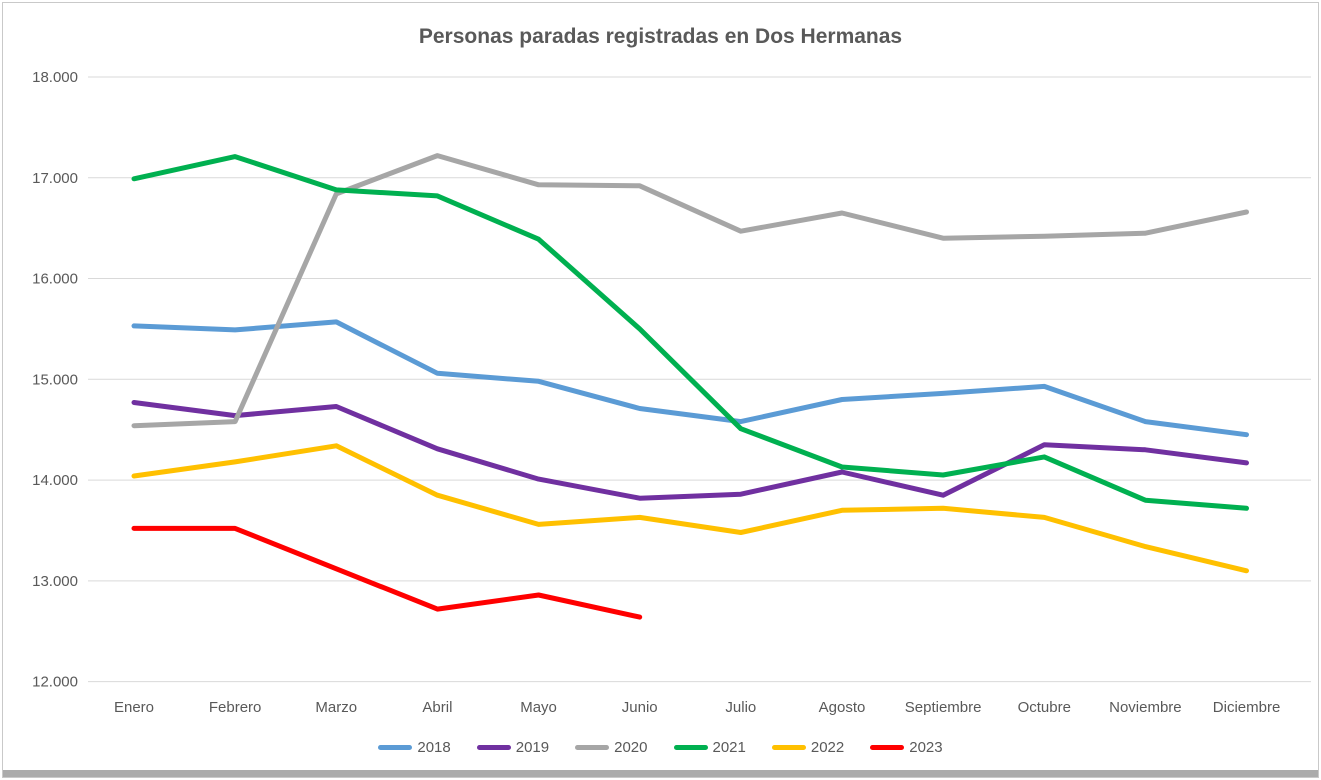 The height and width of the screenshot is (780, 1321). Describe the element at coordinates (690, 378) in the screenshot. I see `series-line-2018` at that location.